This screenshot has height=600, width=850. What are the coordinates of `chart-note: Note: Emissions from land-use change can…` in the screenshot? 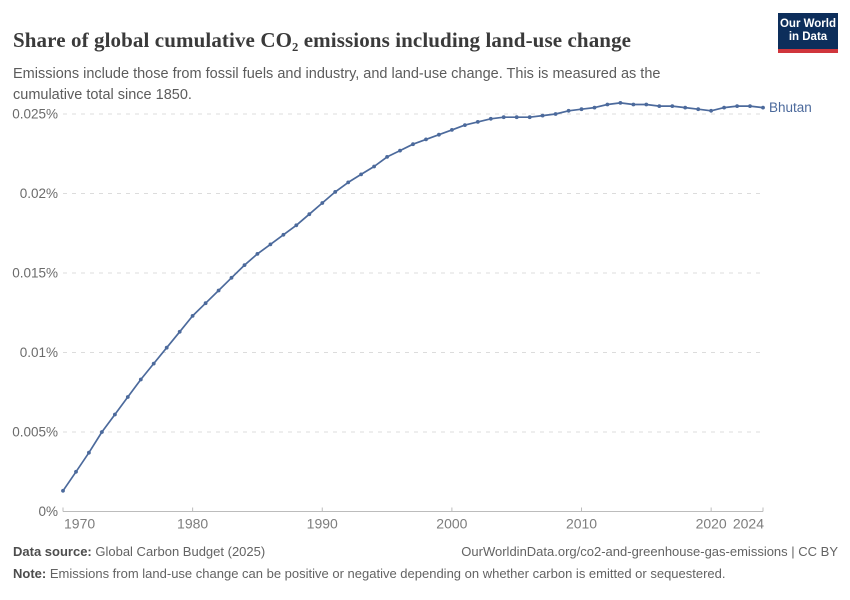 It's located at (369, 573).